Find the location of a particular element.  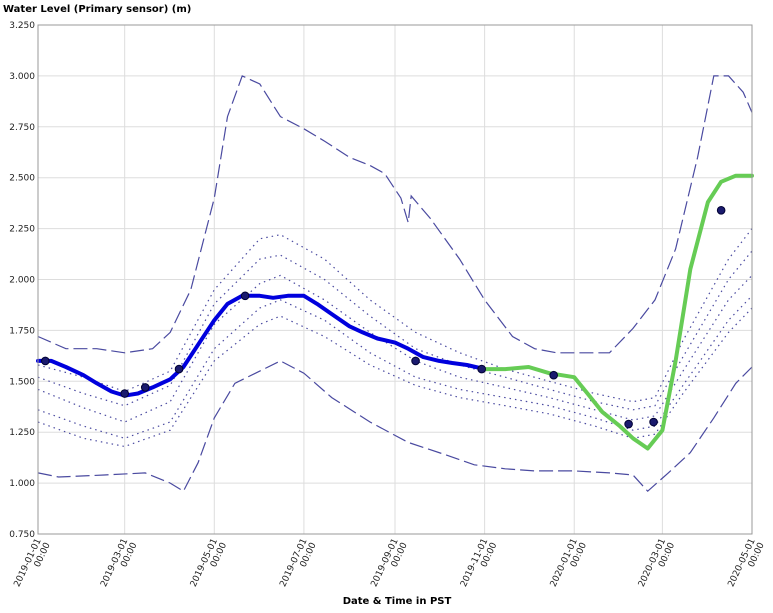

x-axis-label: Date & Time in PST is located at coordinates (397, 601).